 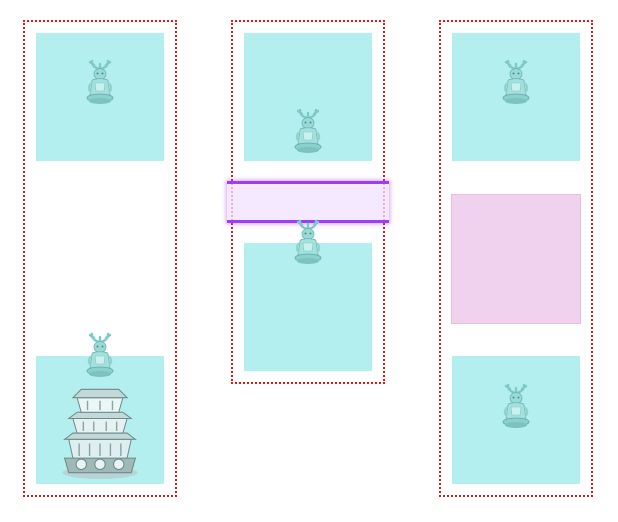 I want to click on column-1-top-tile, so click(x=100, y=97).